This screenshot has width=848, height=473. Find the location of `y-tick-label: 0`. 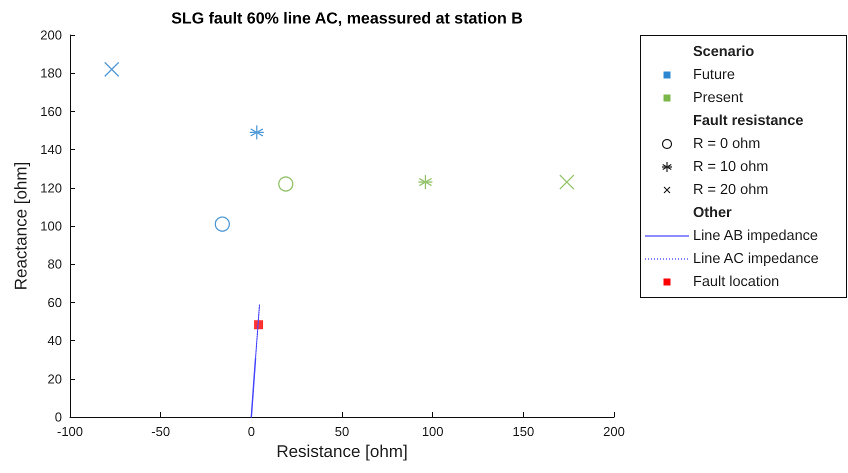

y-tick-label: 0 is located at coordinates (58, 417).